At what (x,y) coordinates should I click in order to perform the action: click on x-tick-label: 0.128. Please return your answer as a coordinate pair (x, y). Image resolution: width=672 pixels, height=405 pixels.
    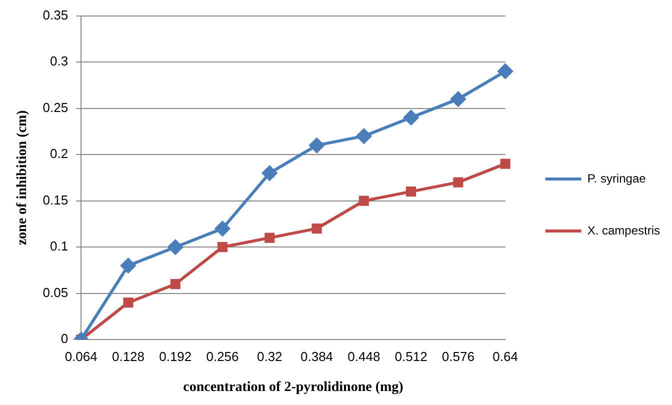
    Looking at the image, I should click on (128, 356).